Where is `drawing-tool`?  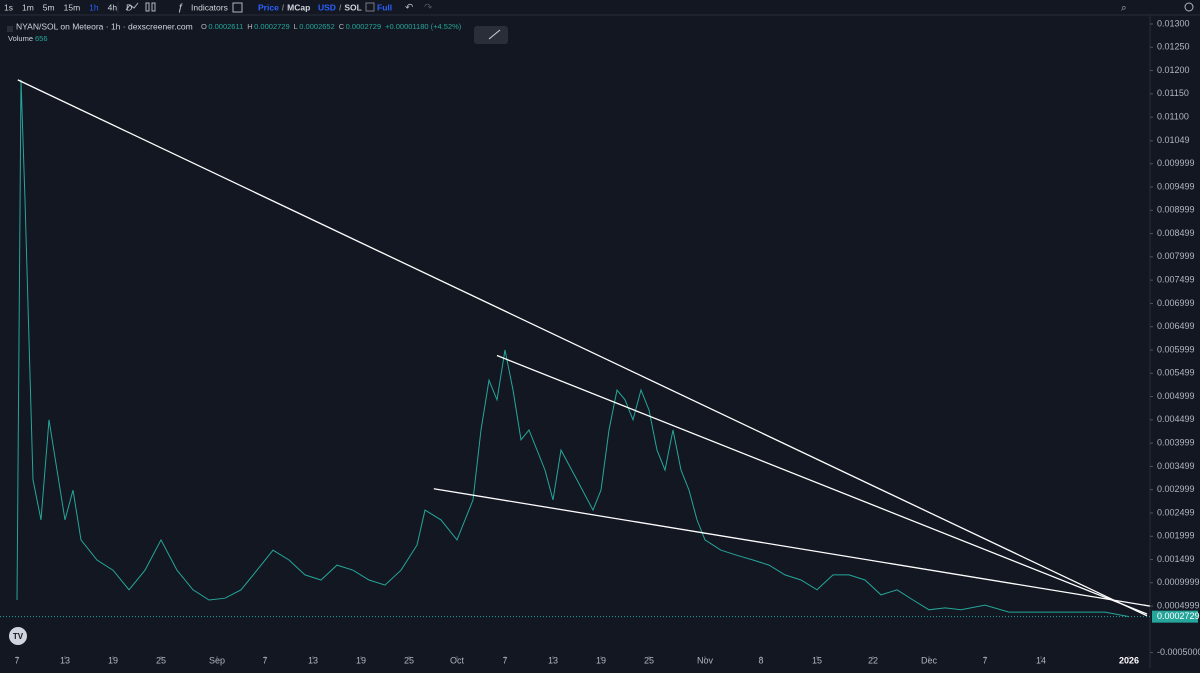 drawing-tool is located at coordinates (491, 35).